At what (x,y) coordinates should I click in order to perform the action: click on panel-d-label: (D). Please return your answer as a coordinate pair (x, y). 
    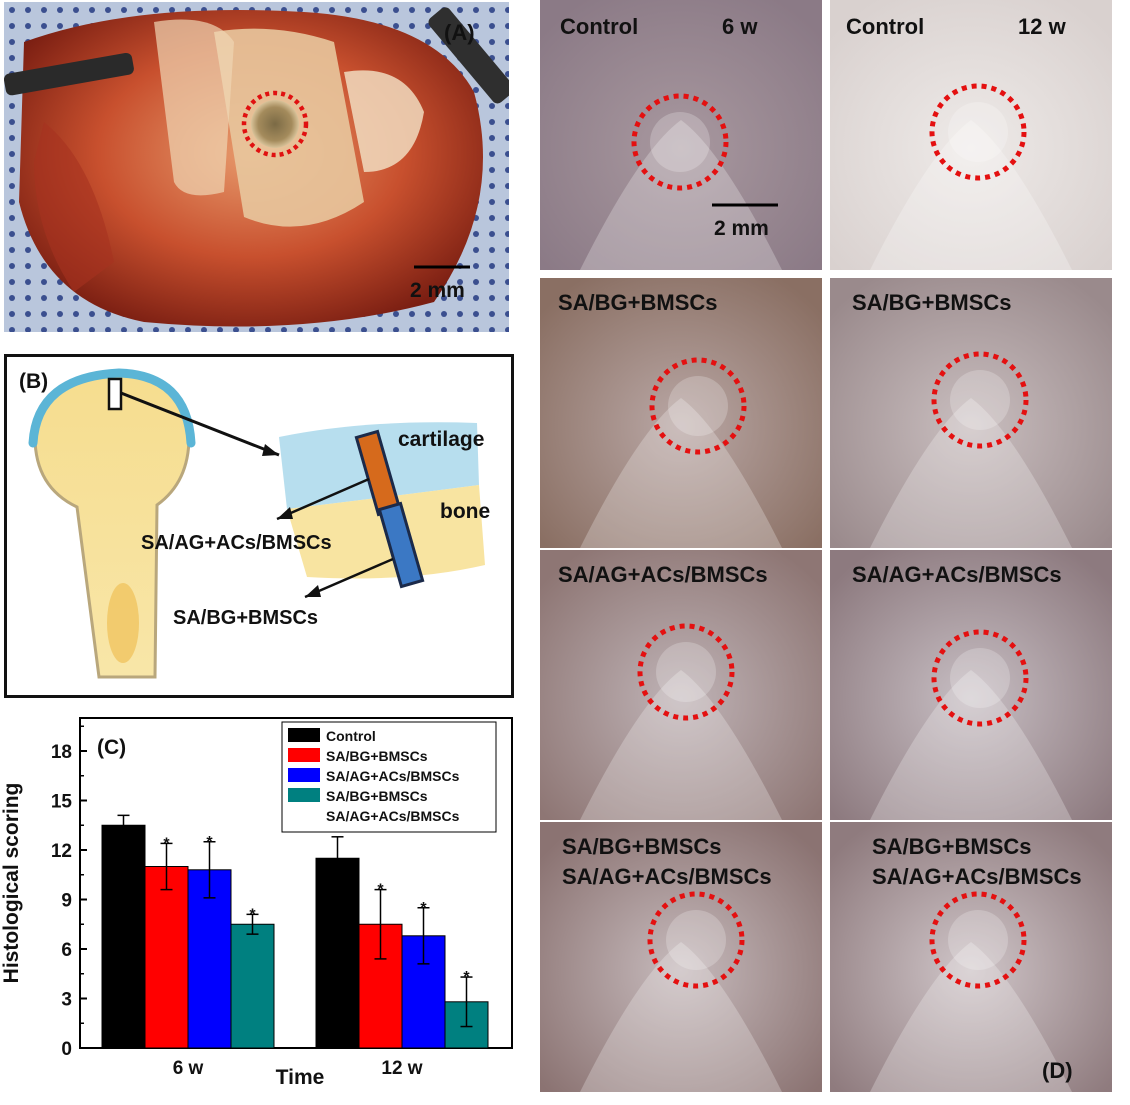
    Looking at the image, I should click on (1057, 1070).